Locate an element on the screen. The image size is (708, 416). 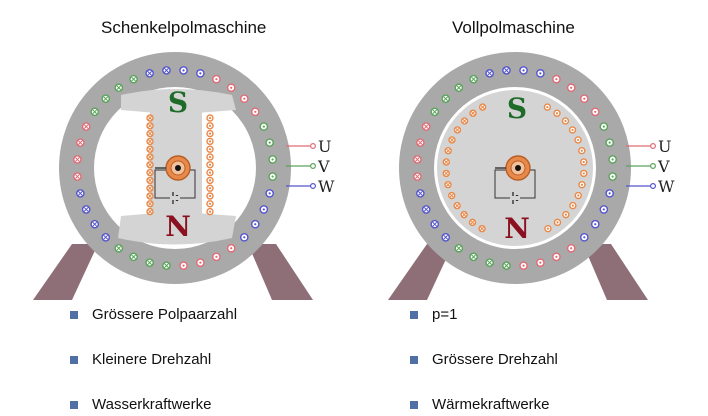
left-bullet-item: Wasserkraftwerke is located at coordinates (153, 406).